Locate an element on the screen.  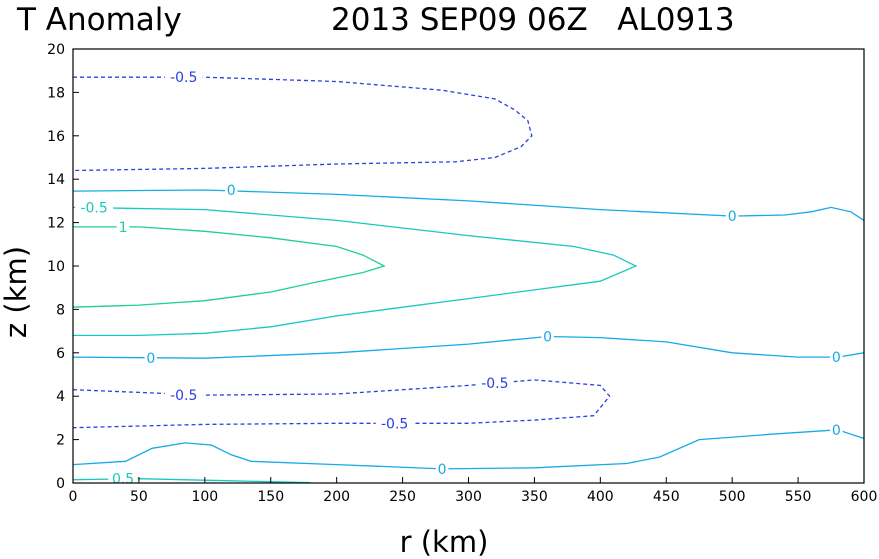
y-tick-label: 4 is located at coordinates (60, 397).